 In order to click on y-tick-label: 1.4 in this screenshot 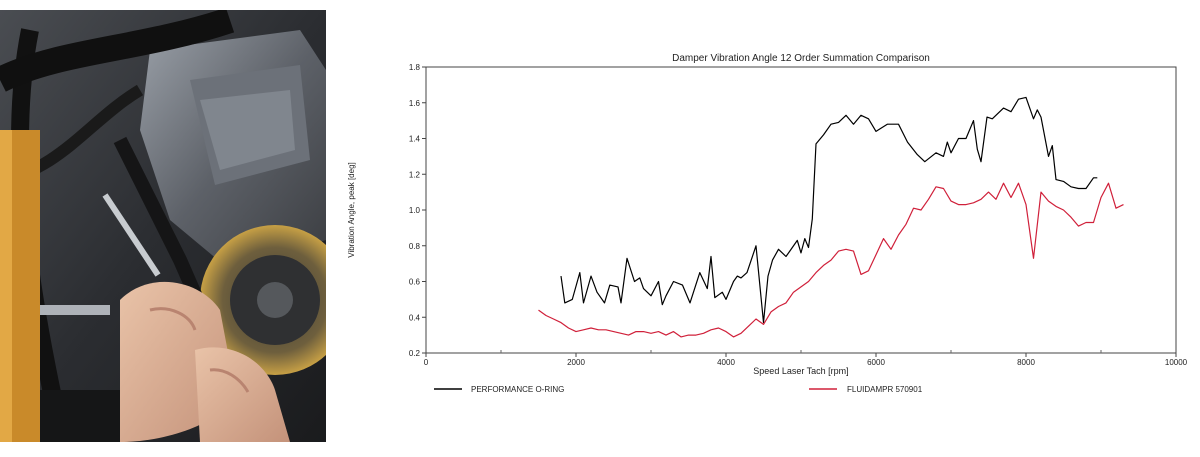, I will do `click(415, 139)`.